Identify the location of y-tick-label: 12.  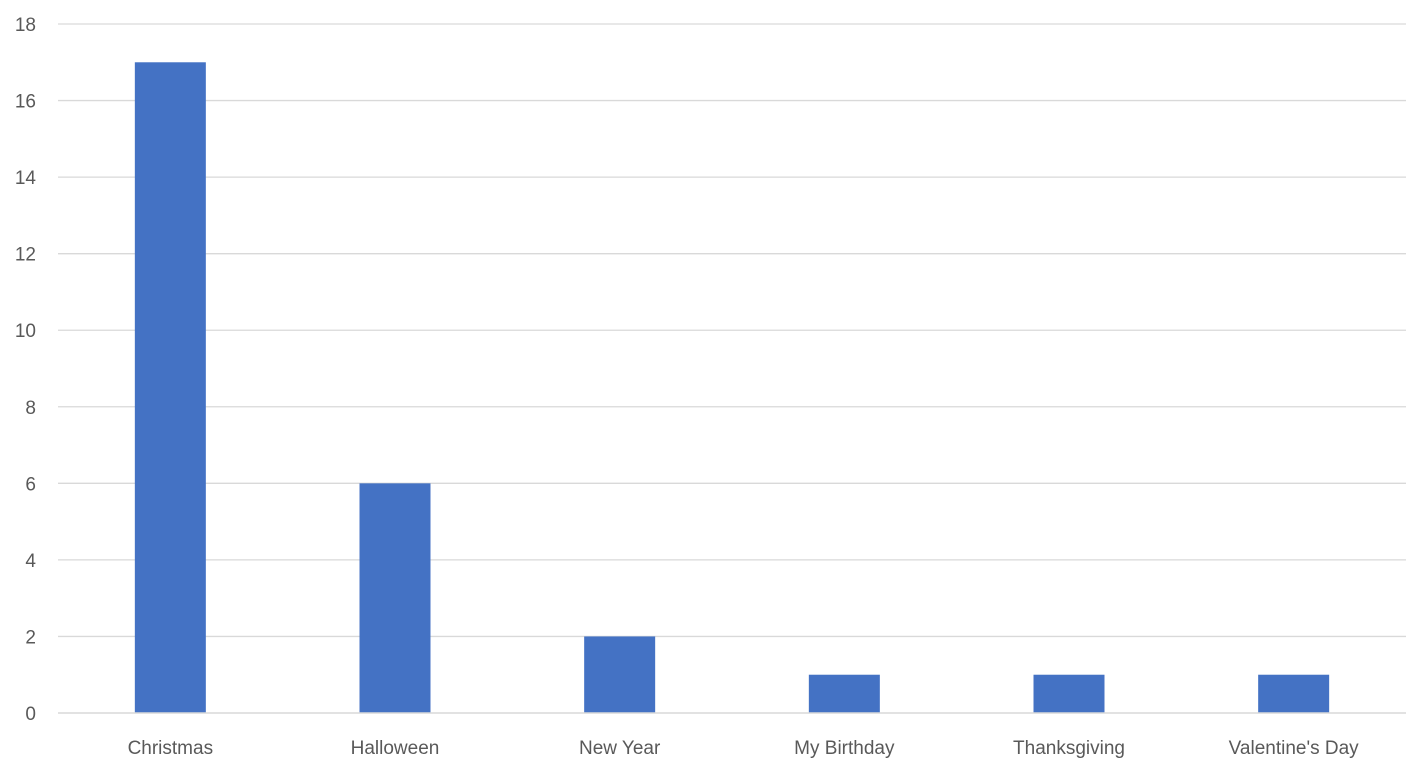
(25, 255).